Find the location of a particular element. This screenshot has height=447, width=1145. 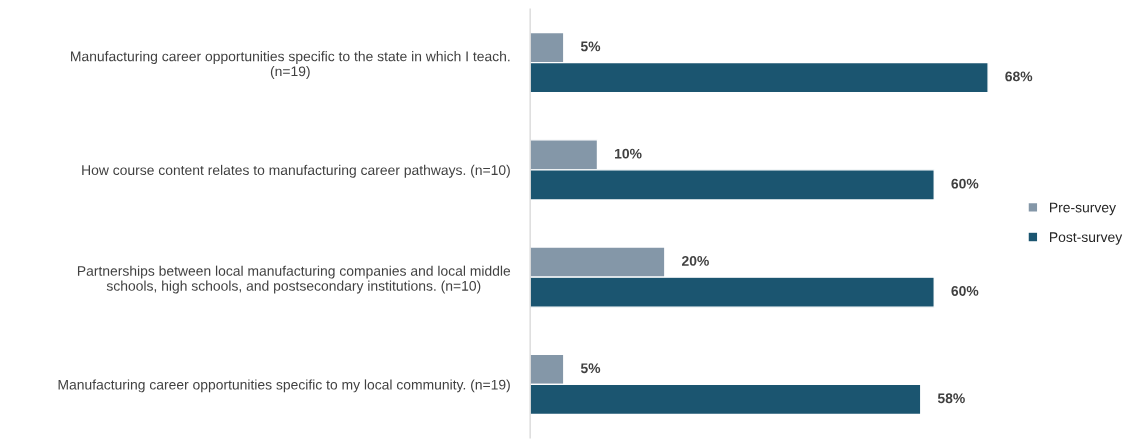

y-tick-label: How course content relates to manufacturing career pathways. (n=10) is located at coordinates (296, 171).